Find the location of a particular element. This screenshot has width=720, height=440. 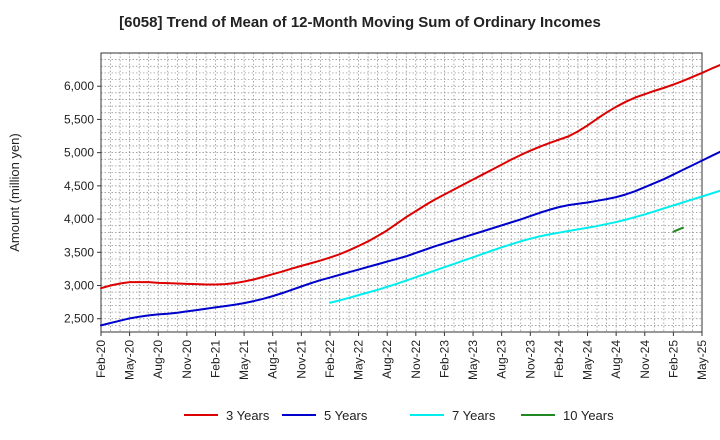

x-tick-label: May-23 is located at coordinates (473, 360).